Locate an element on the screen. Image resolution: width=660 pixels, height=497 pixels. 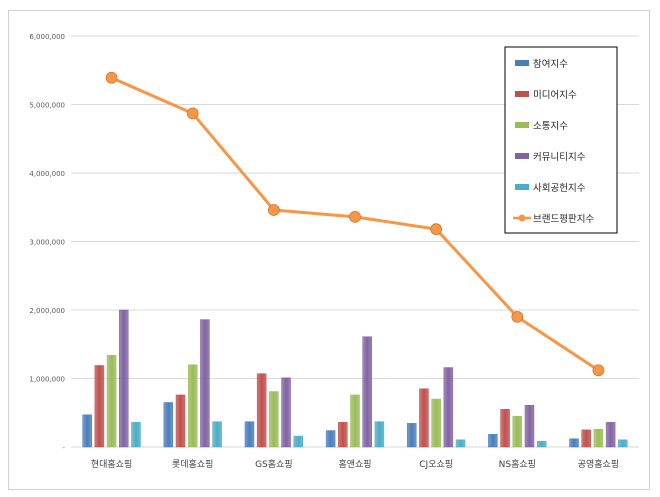
y-tick-label: 4,000,000 is located at coordinates (47, 174).